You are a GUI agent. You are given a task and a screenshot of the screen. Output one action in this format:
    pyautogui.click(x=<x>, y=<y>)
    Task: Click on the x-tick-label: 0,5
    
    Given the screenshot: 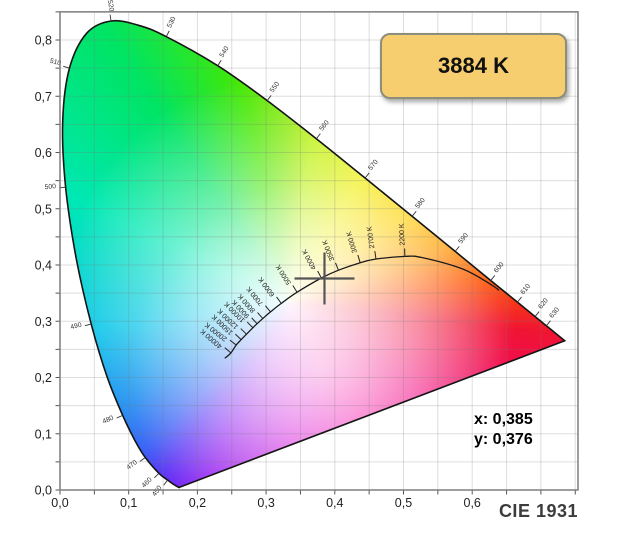 What is the action you would take?
    pyautogui.click(x=403, y=503)
    